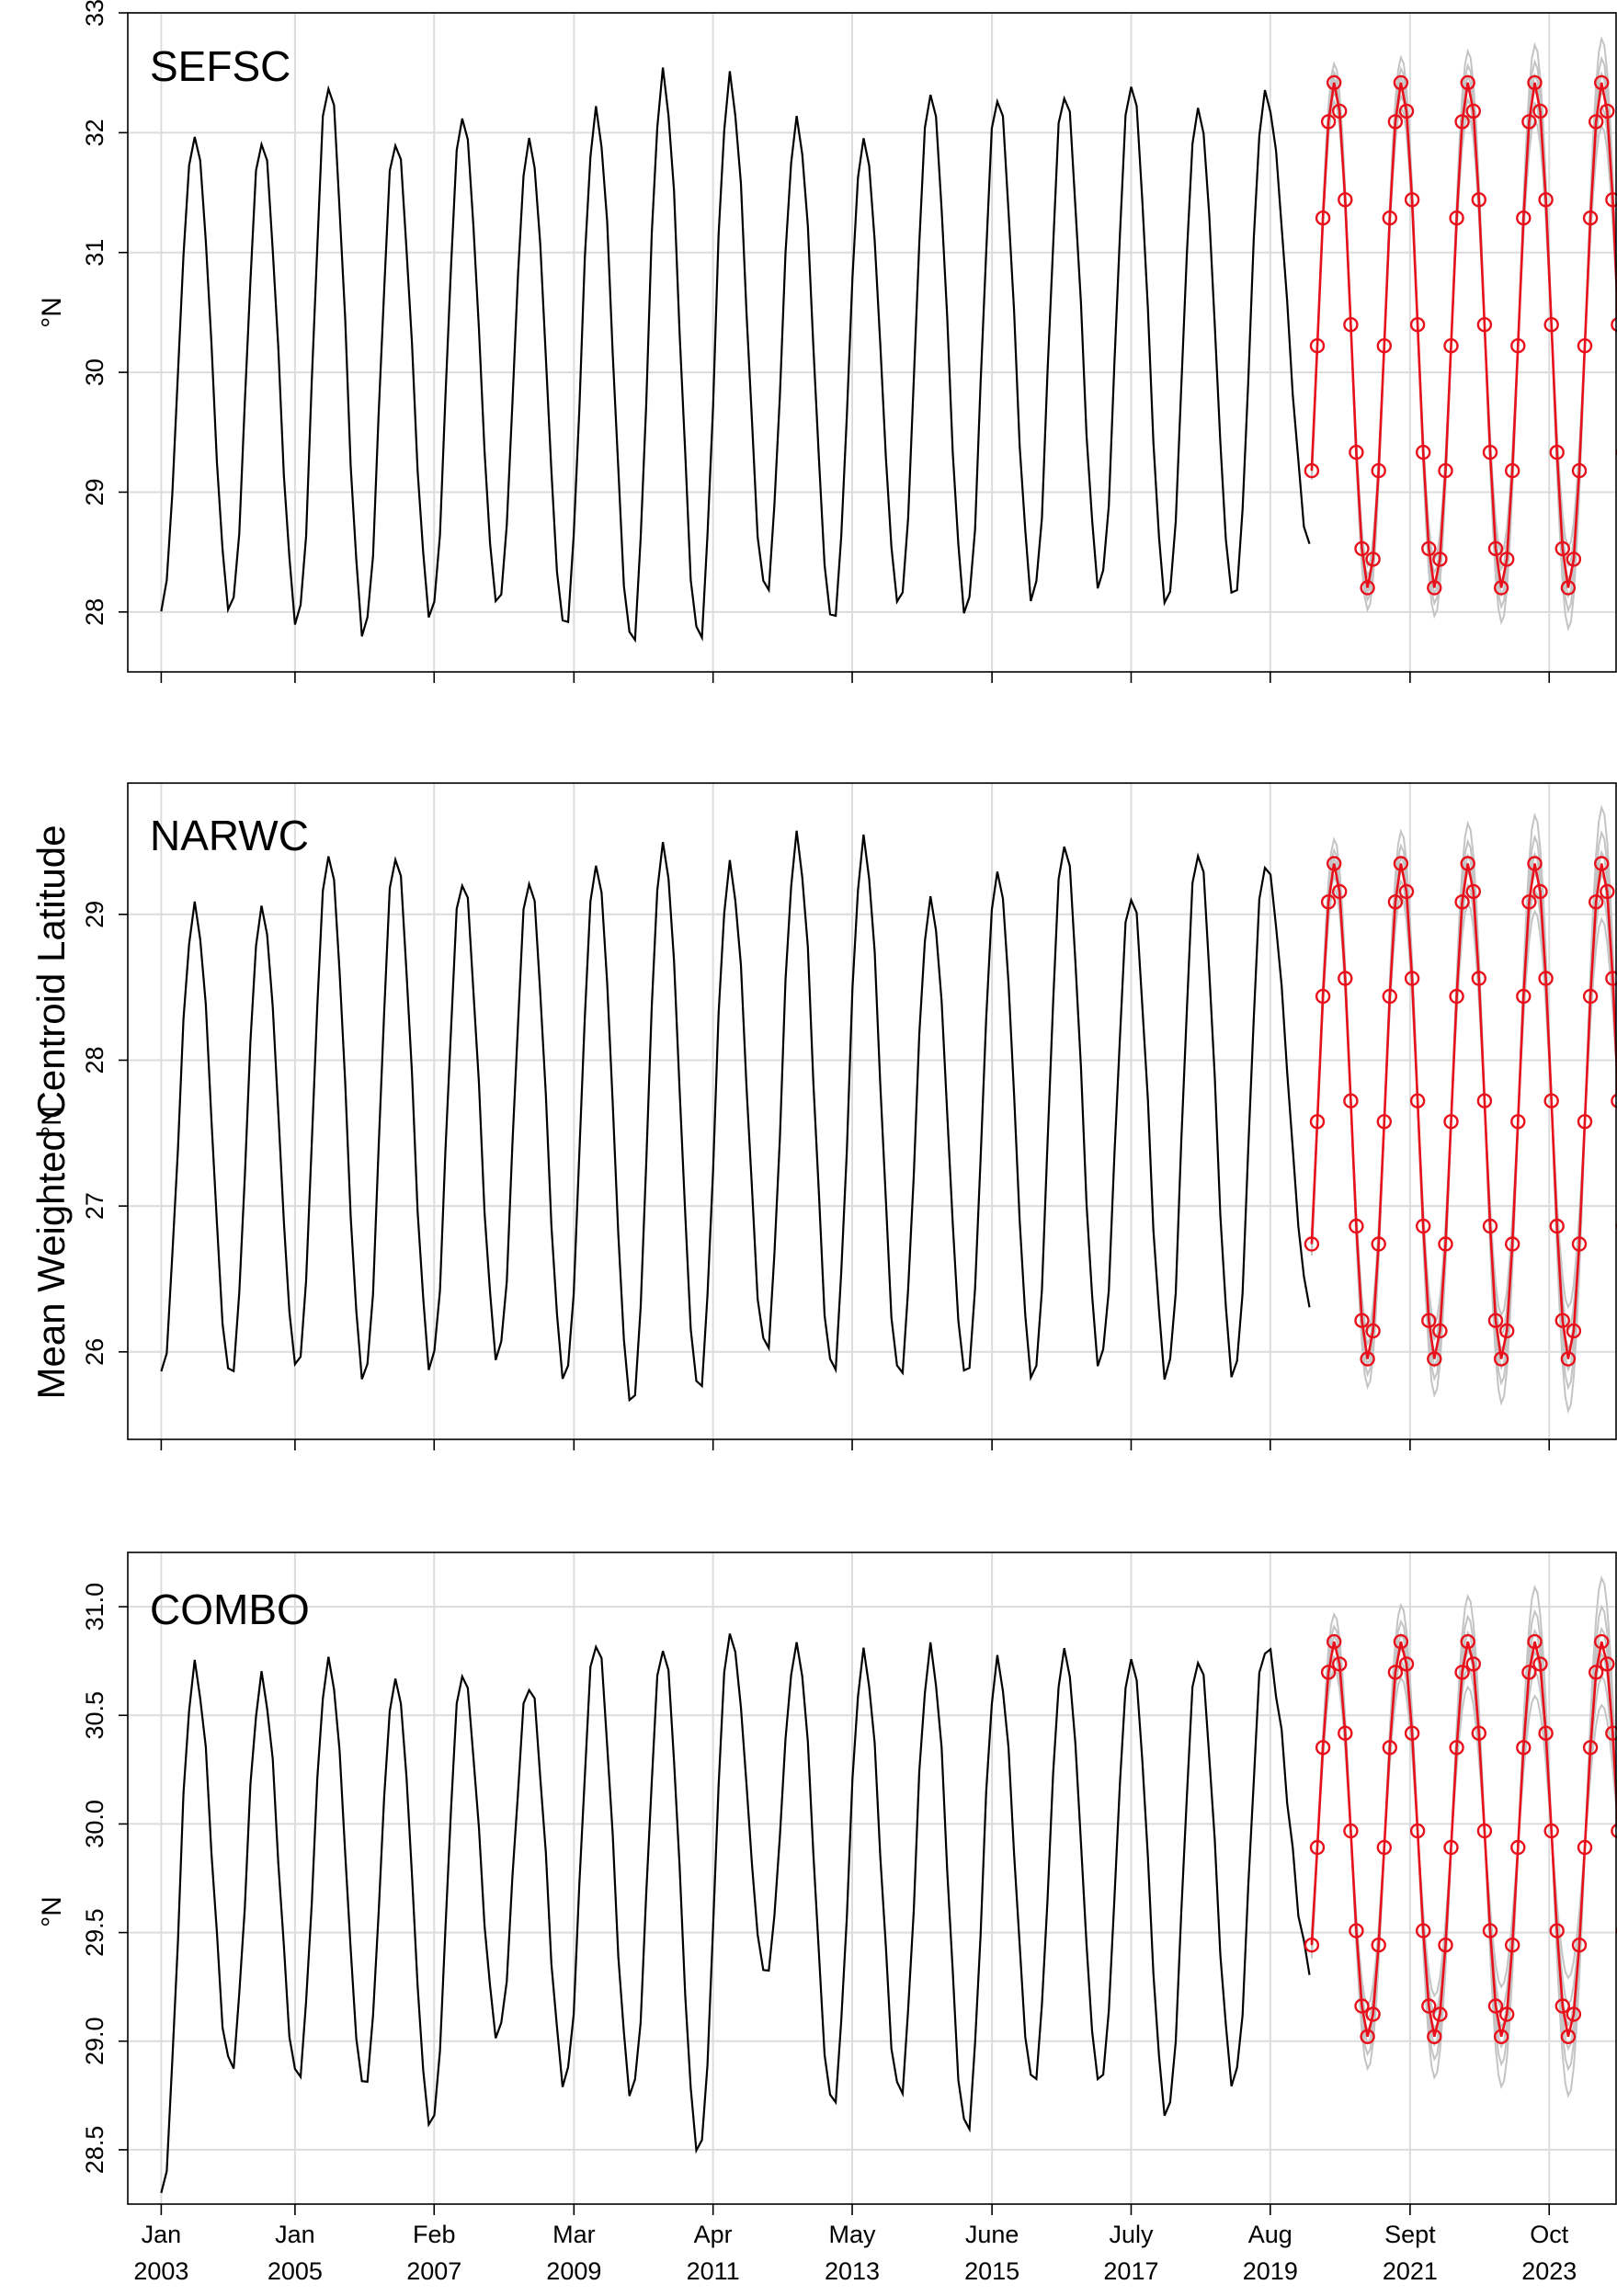 This screenshot has height=2296, width=1617. Describe the element at coordinates (162, 2234) in the screenshot. I see `x-tick-label-month: Jan` at that location.